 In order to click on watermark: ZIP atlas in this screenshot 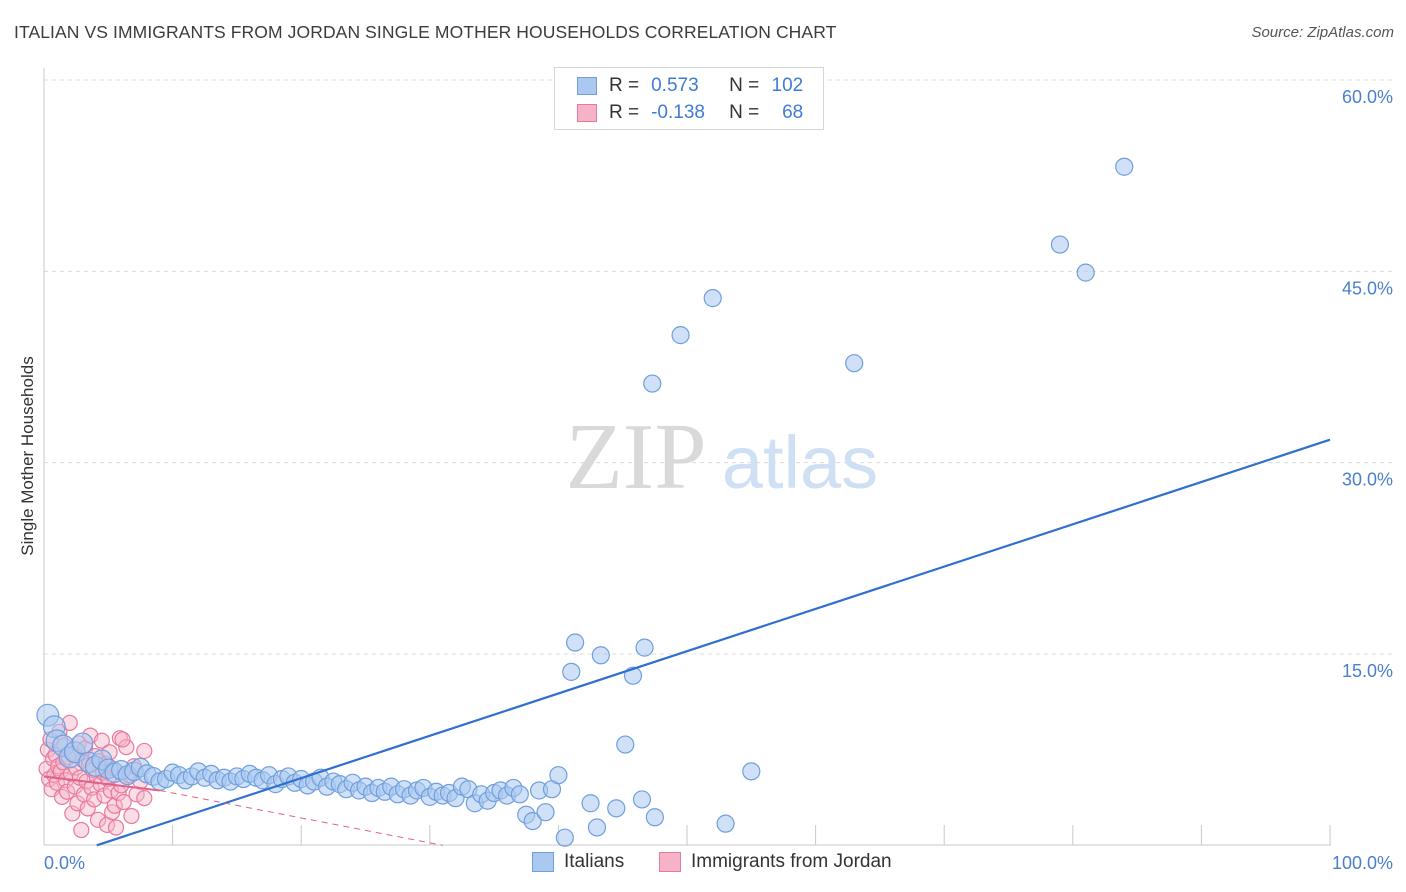, I will do `click(722, 457)`.